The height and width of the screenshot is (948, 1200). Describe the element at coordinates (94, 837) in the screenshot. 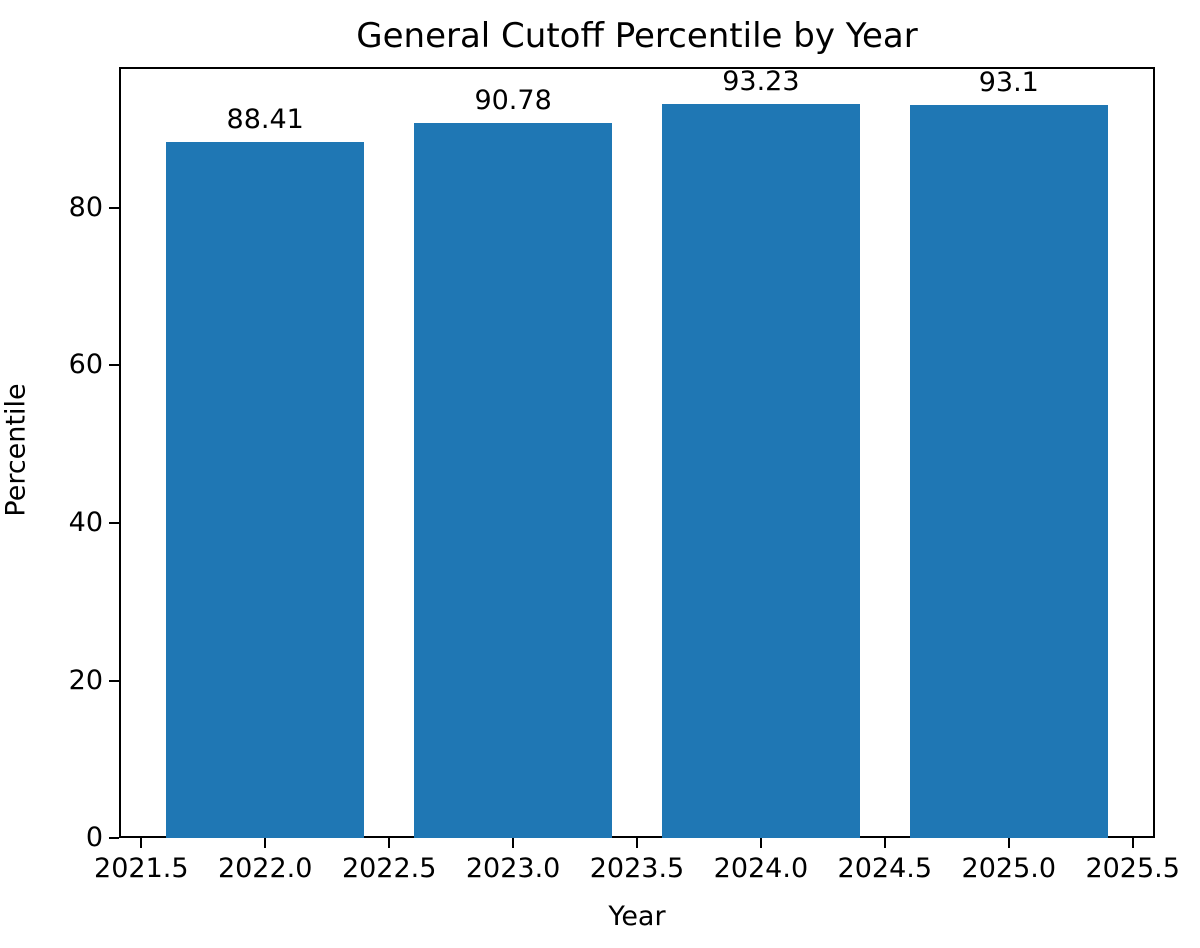

I see `y-axis-tick-label: 0` at that location.